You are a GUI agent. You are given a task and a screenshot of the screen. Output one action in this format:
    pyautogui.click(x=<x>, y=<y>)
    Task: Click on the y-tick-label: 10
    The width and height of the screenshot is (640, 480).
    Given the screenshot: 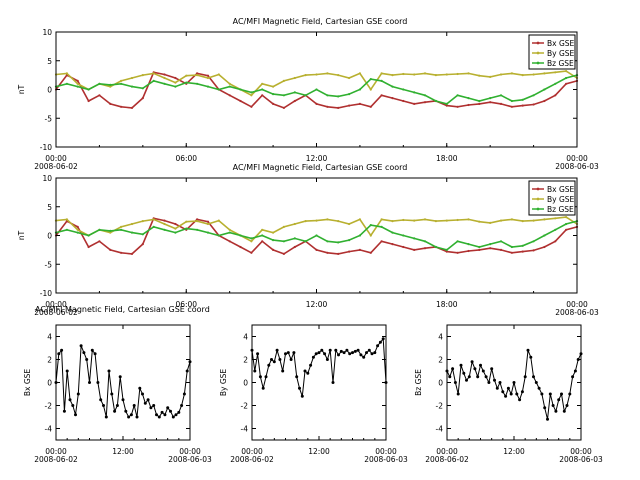 What is the action you would take?
    pyautogui.click(x=47, y=178)
    